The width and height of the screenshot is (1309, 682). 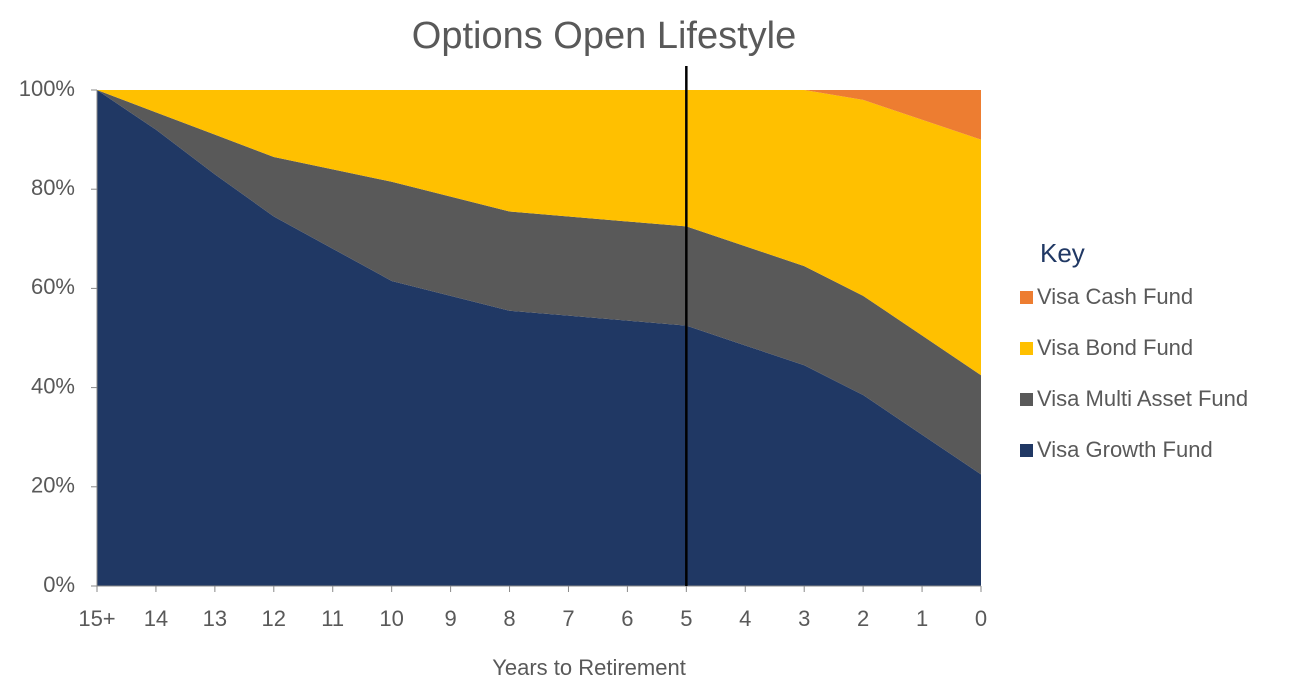 What do you see at coordinates (53, 385) in the screenshot?
I see `y-tick-label: 40%` at bounding box center [53, 385].